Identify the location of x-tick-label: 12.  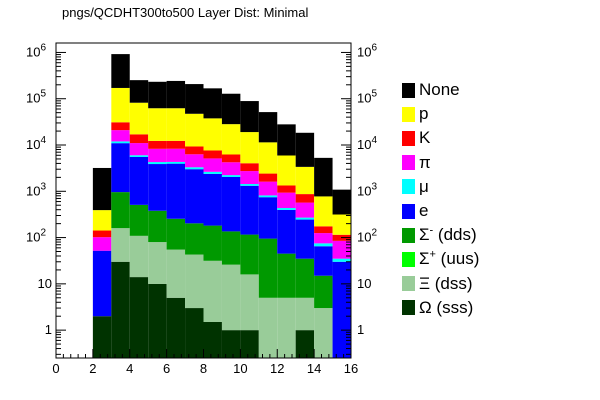
(277, 368).